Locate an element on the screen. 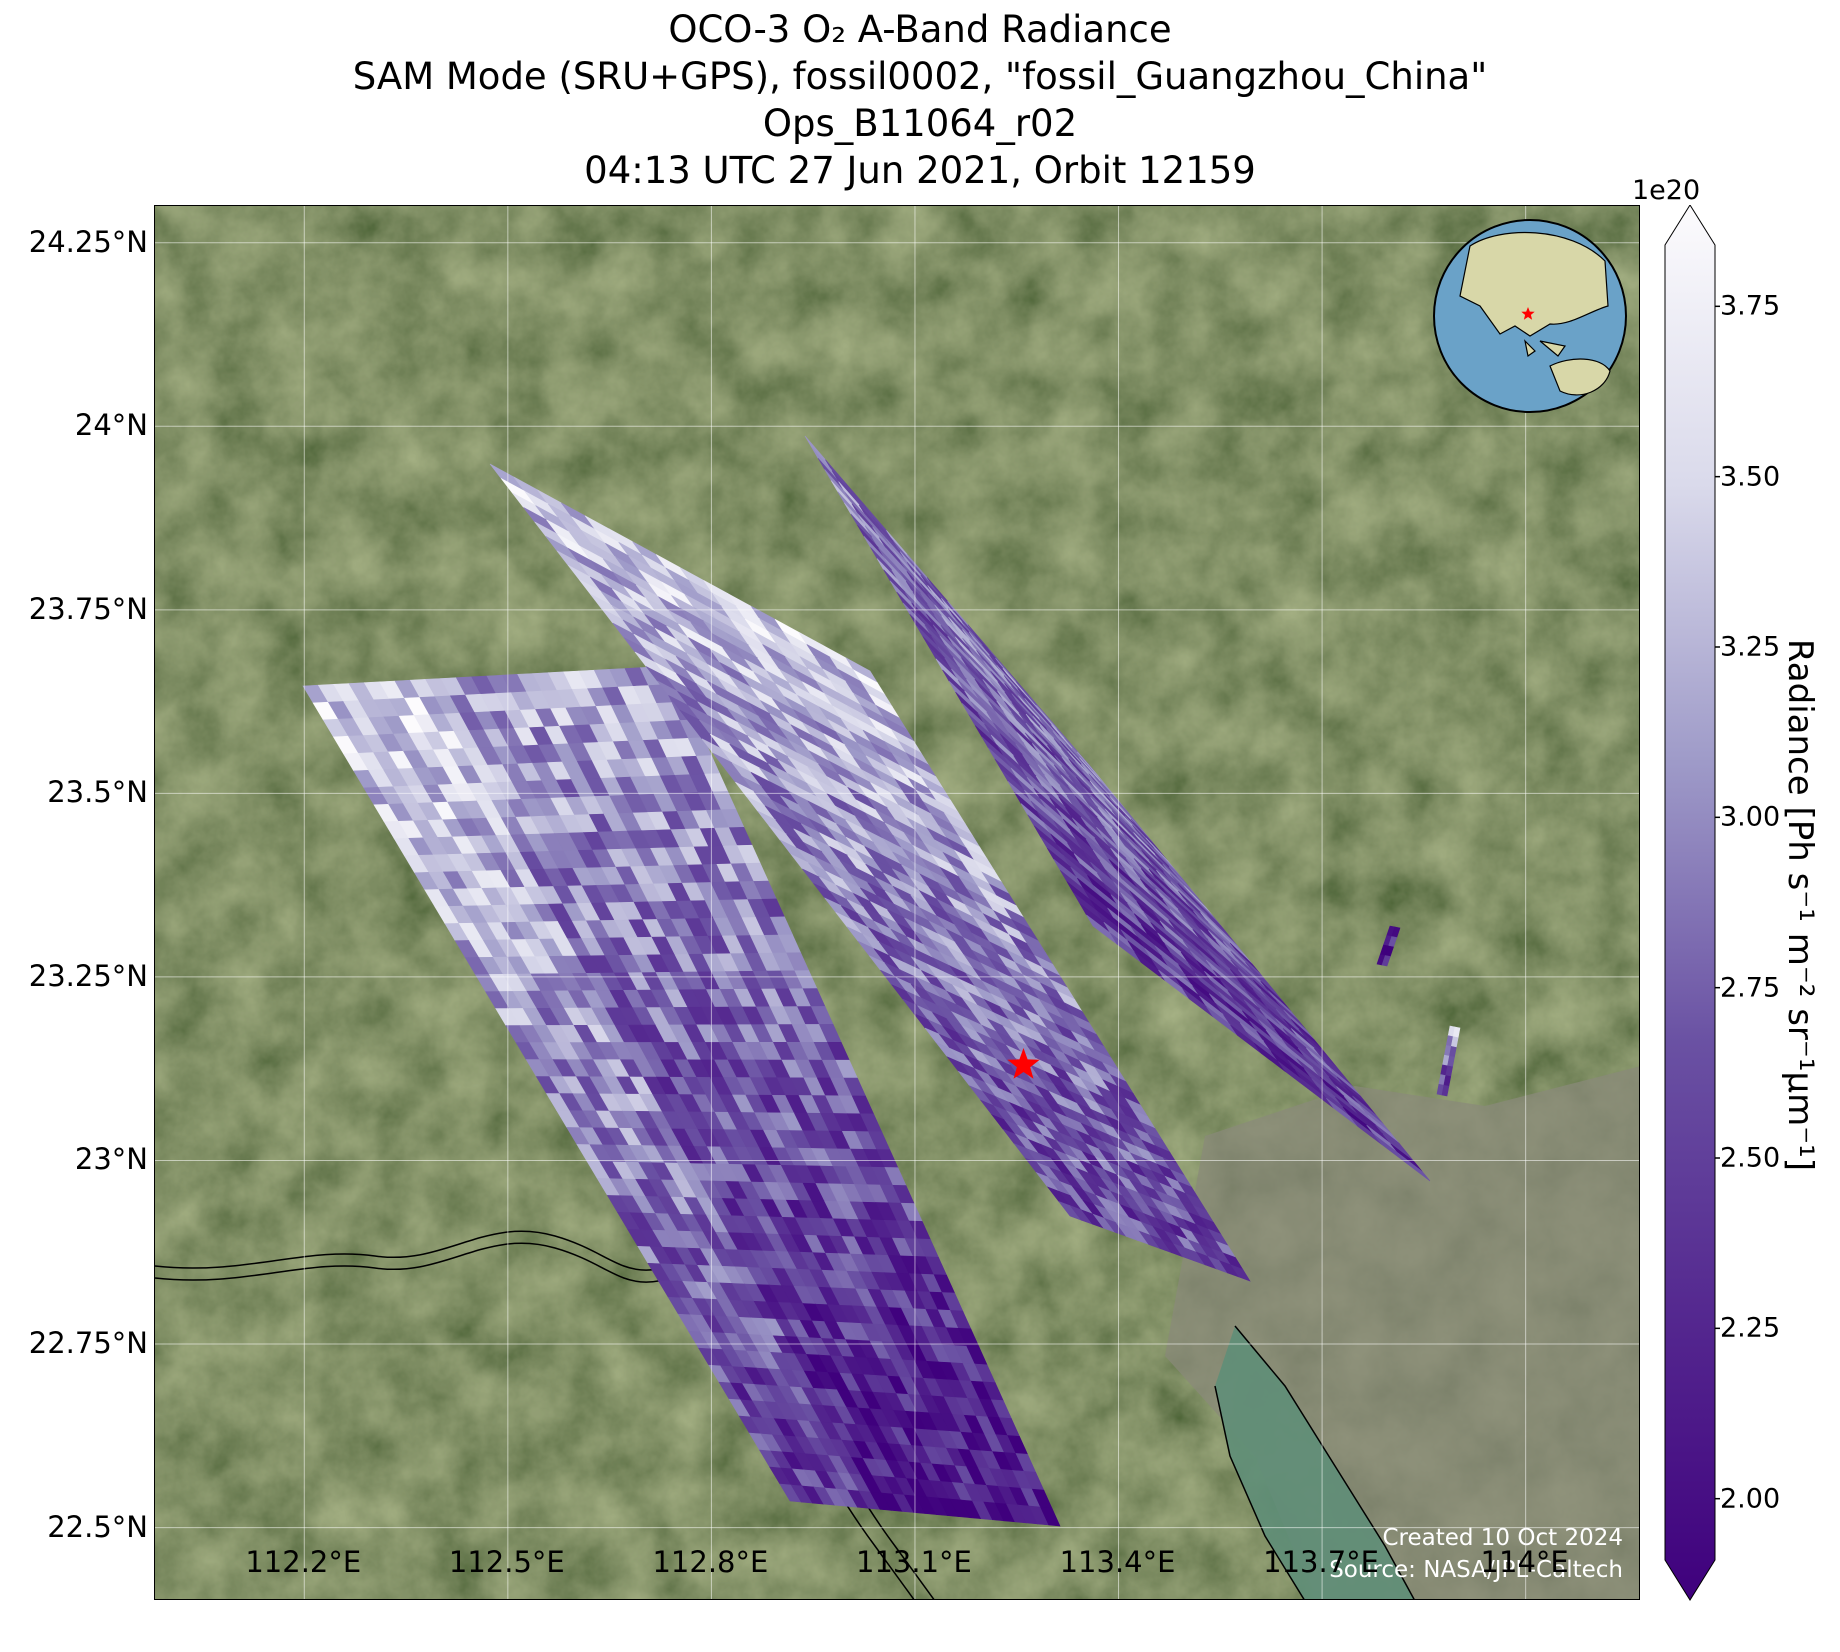 This screenshot has width=1840, height=1652. colorbar-tick-label: 2.50 is located at coordinates (1750, 1158).